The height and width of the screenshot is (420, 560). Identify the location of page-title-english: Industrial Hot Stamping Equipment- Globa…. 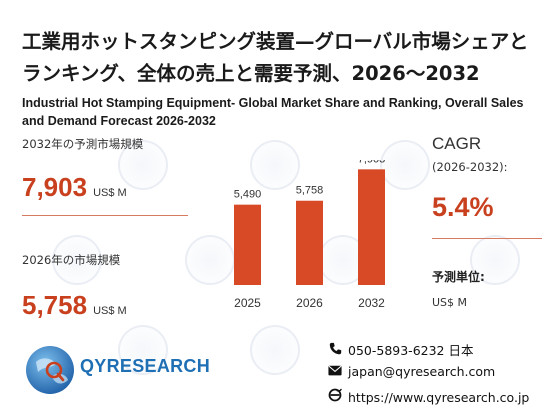
(273, 112).